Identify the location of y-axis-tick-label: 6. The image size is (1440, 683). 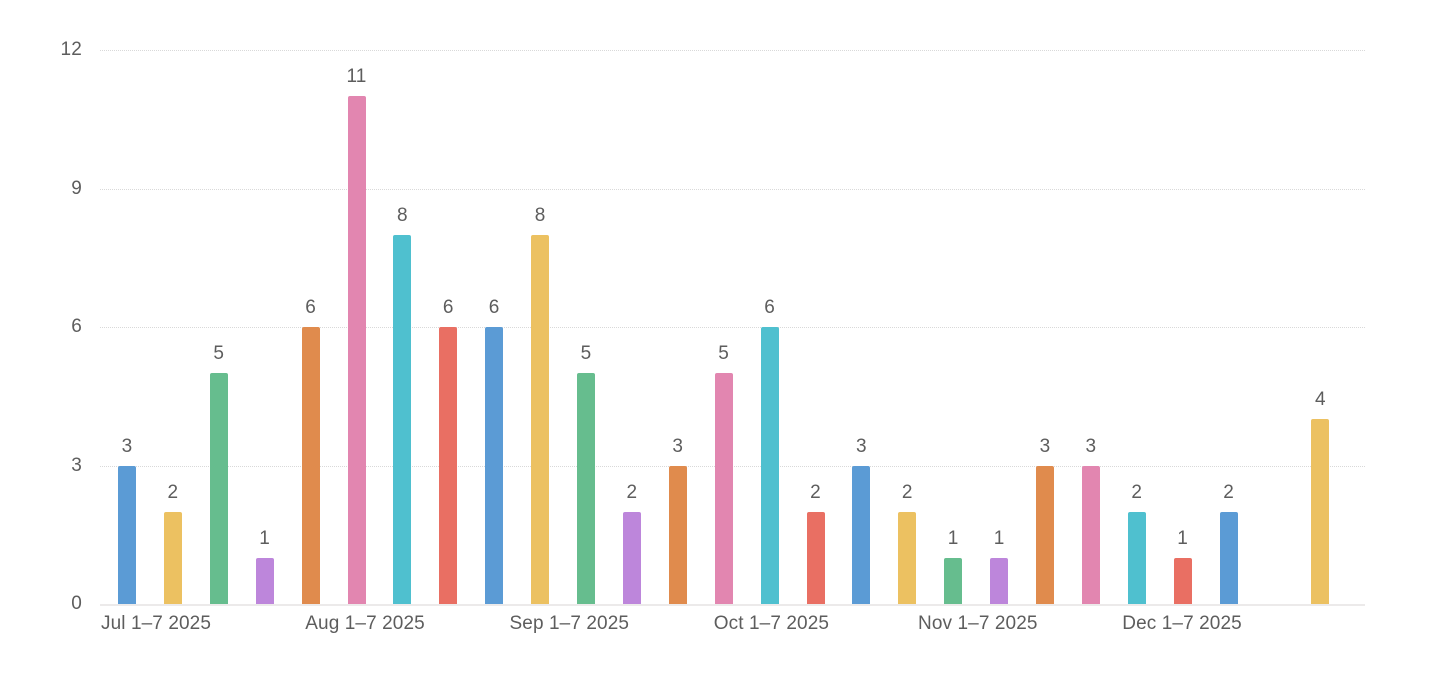
(76, 326).